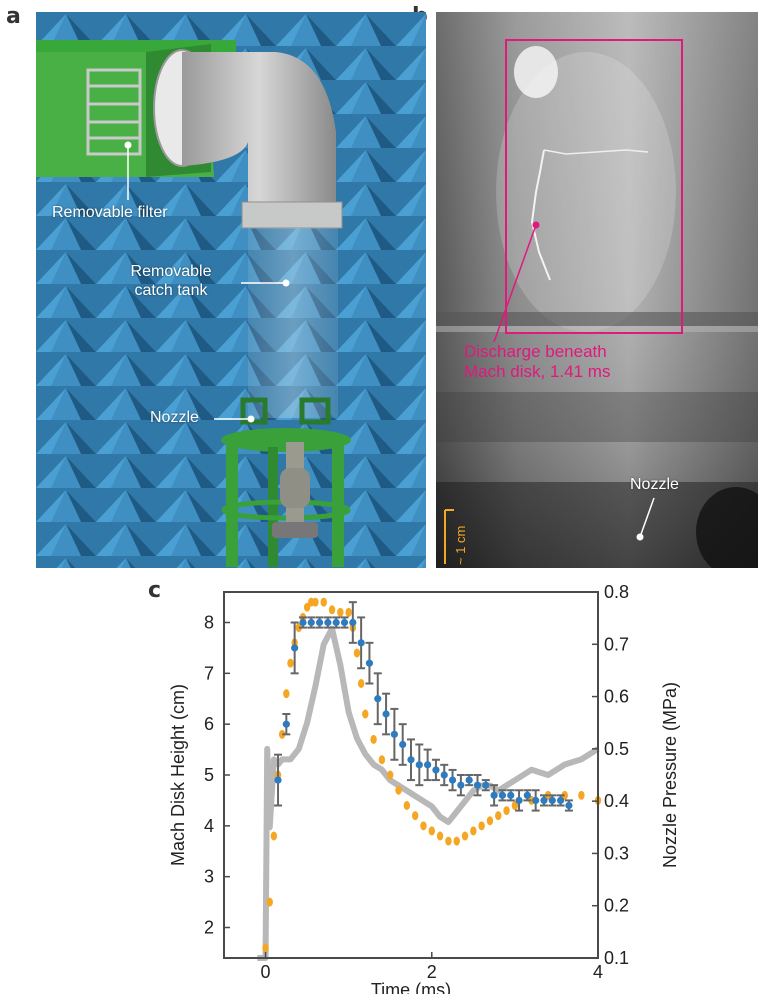 This screenshot has height=998, width=762. Describe the element at coordinates (171, 290) in the screenshot. I see `label-catch-tank-line2: catch tank` at that location.